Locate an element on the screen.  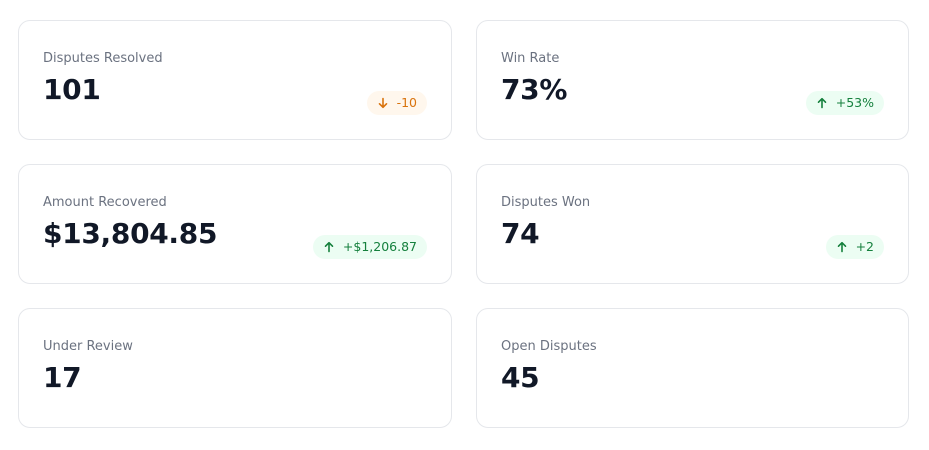
stat-label: Disputes Resolved is located at coordinates (103, 58).